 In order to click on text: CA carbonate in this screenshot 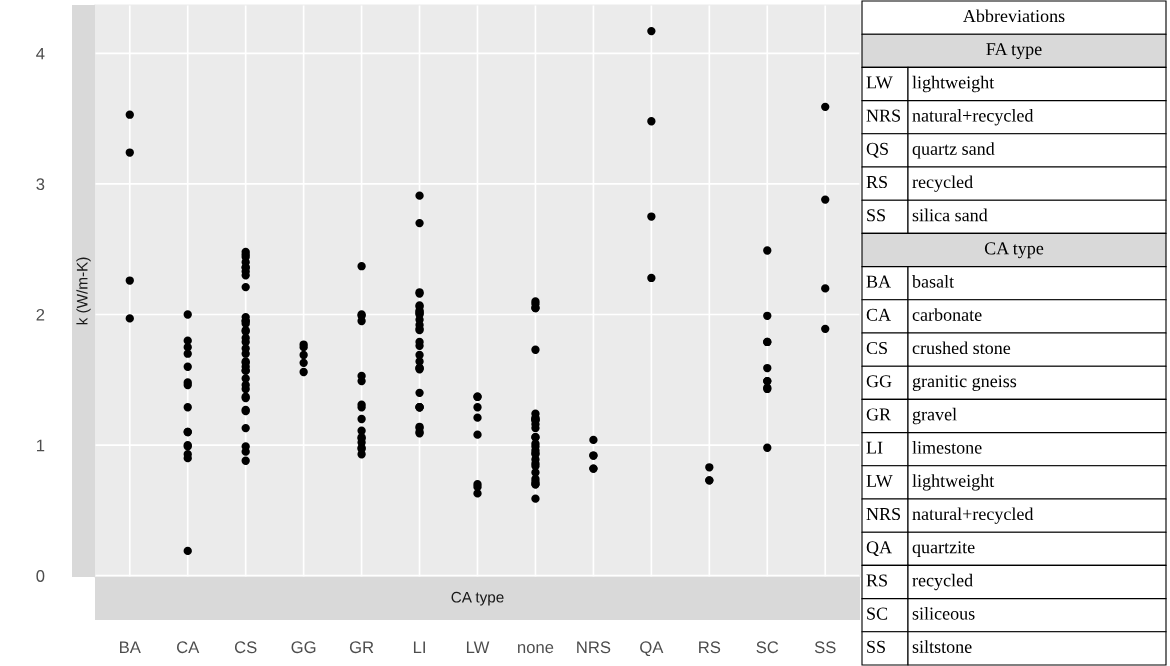, I will do `click(924, 314)`.